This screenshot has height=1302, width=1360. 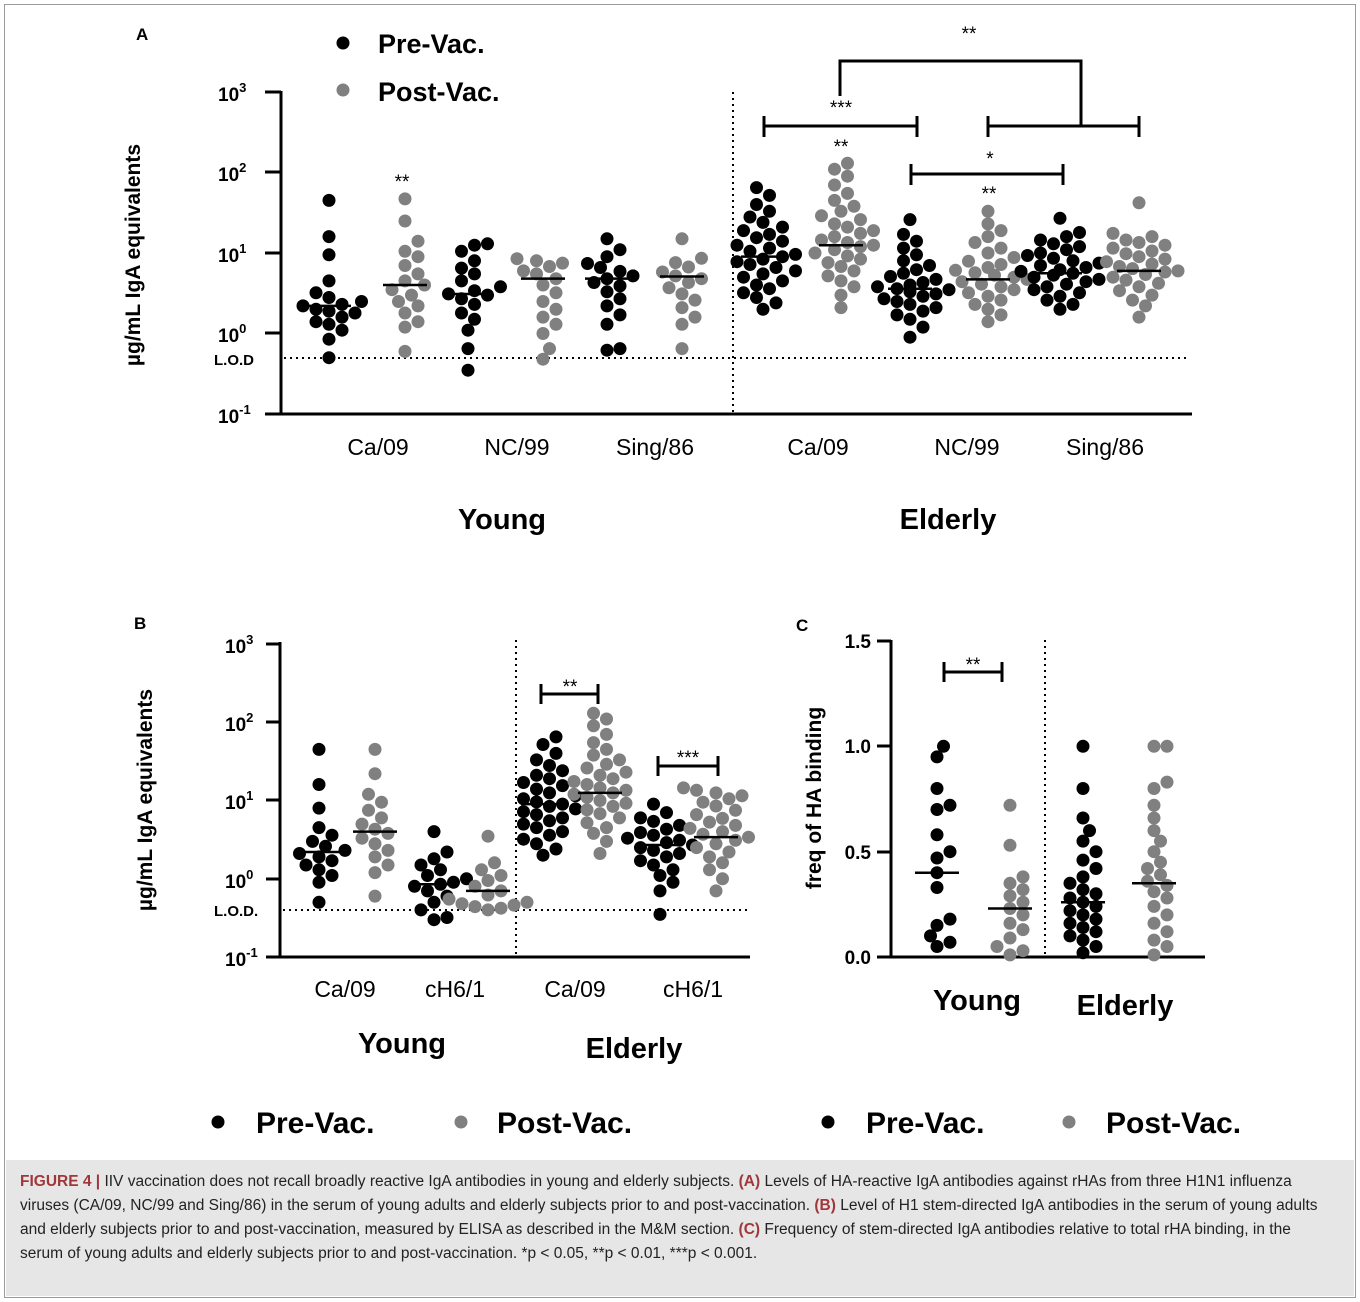 I want to click on panel-a-significance, so click(x=951, y=122).